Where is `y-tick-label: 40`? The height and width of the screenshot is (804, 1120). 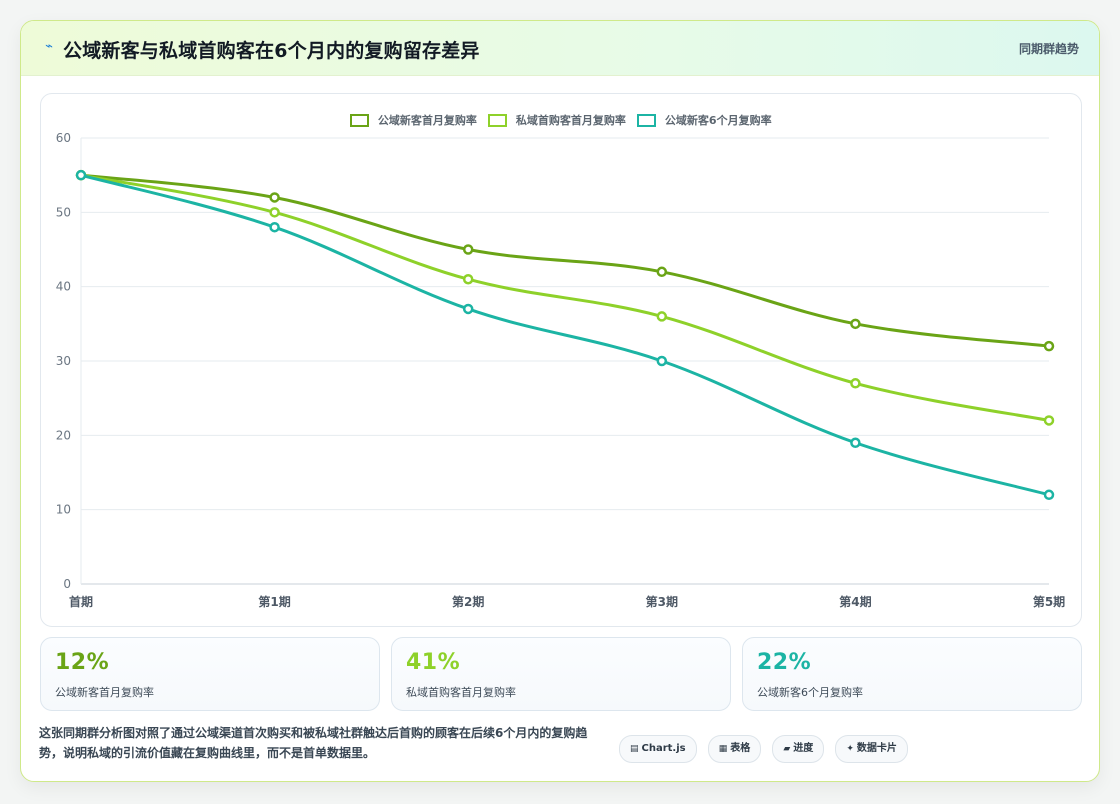 y-tick-label: 40 is located at coordinates (63, 287).